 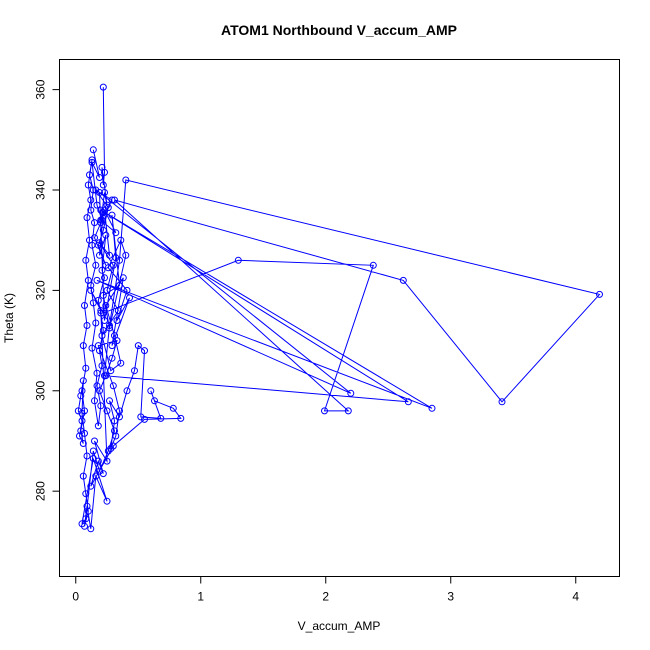 What do you see at coordinates (200, 597) in the screenshot?
I see `x-tick-label: 1` at bounding box center [200, 597].